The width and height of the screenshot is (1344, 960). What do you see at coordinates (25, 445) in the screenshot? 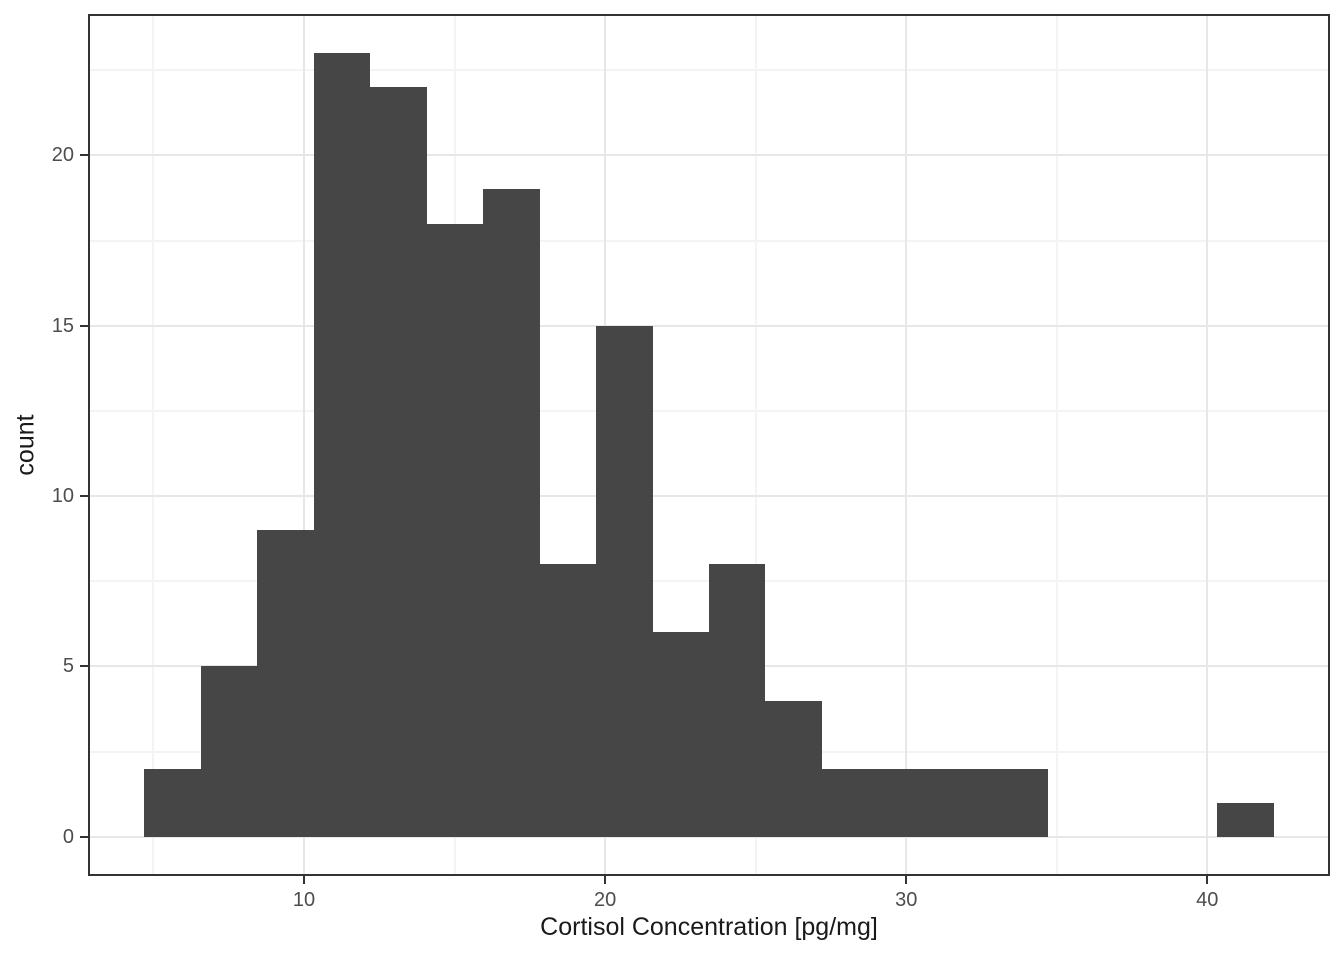
I see `y-axis-title: count` at bounding box center [25, 445].